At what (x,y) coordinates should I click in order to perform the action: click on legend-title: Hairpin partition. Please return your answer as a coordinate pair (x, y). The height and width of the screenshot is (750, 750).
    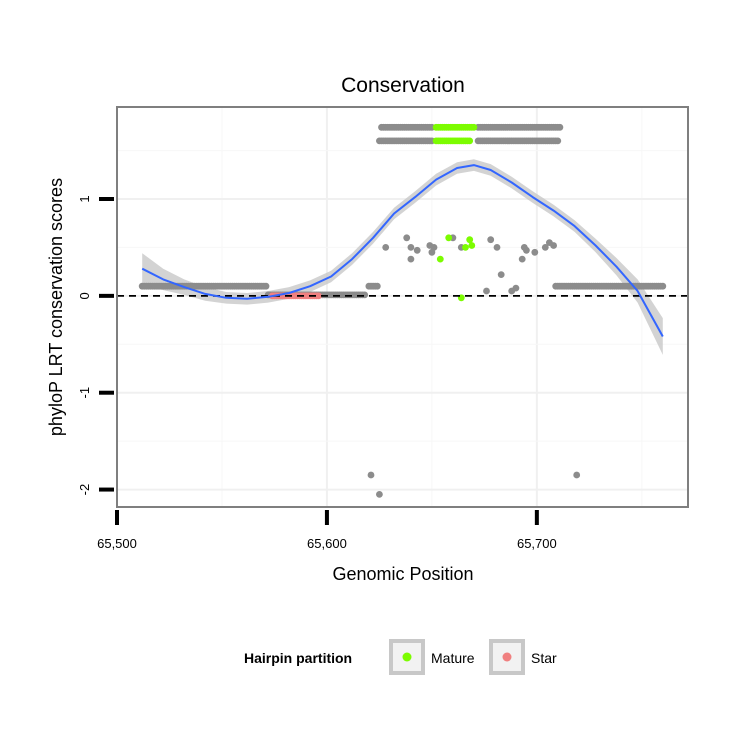
    Looking at the image, I should click on (298, 658).